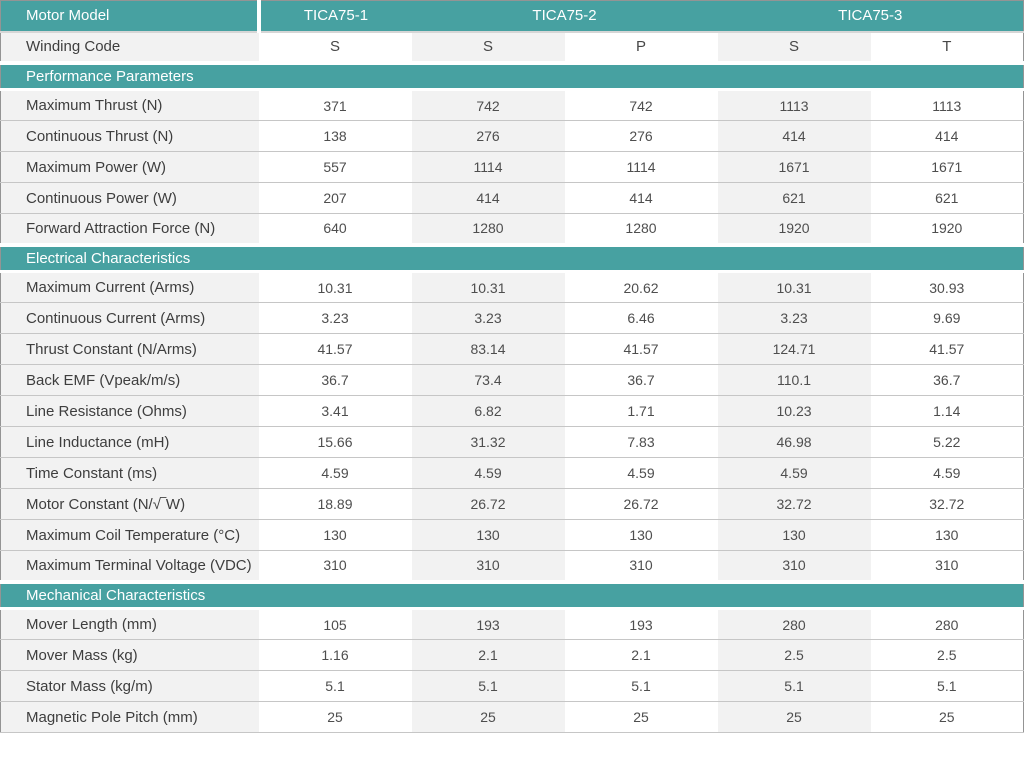  I want to click on spec-value: 32.72, so click(947, 504).